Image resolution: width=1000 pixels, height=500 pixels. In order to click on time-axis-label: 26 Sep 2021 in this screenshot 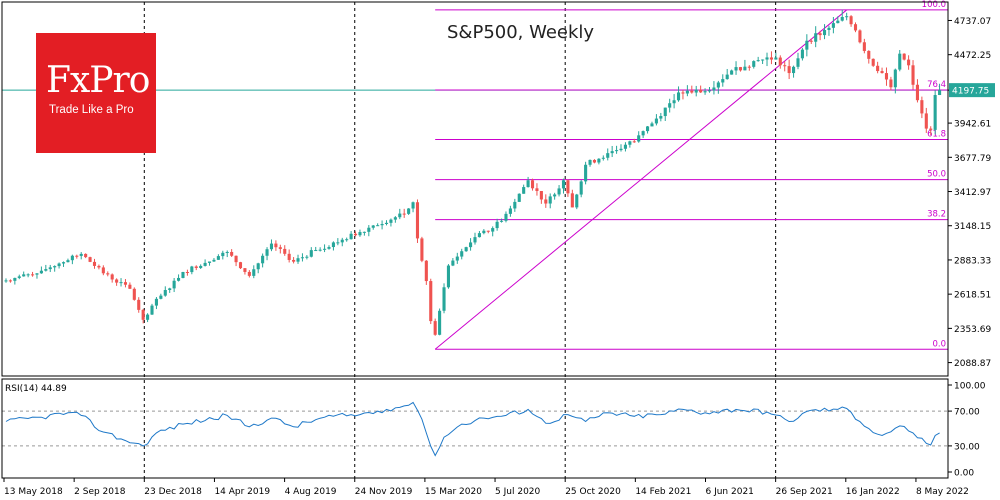, I will do `click(804, 492)`.